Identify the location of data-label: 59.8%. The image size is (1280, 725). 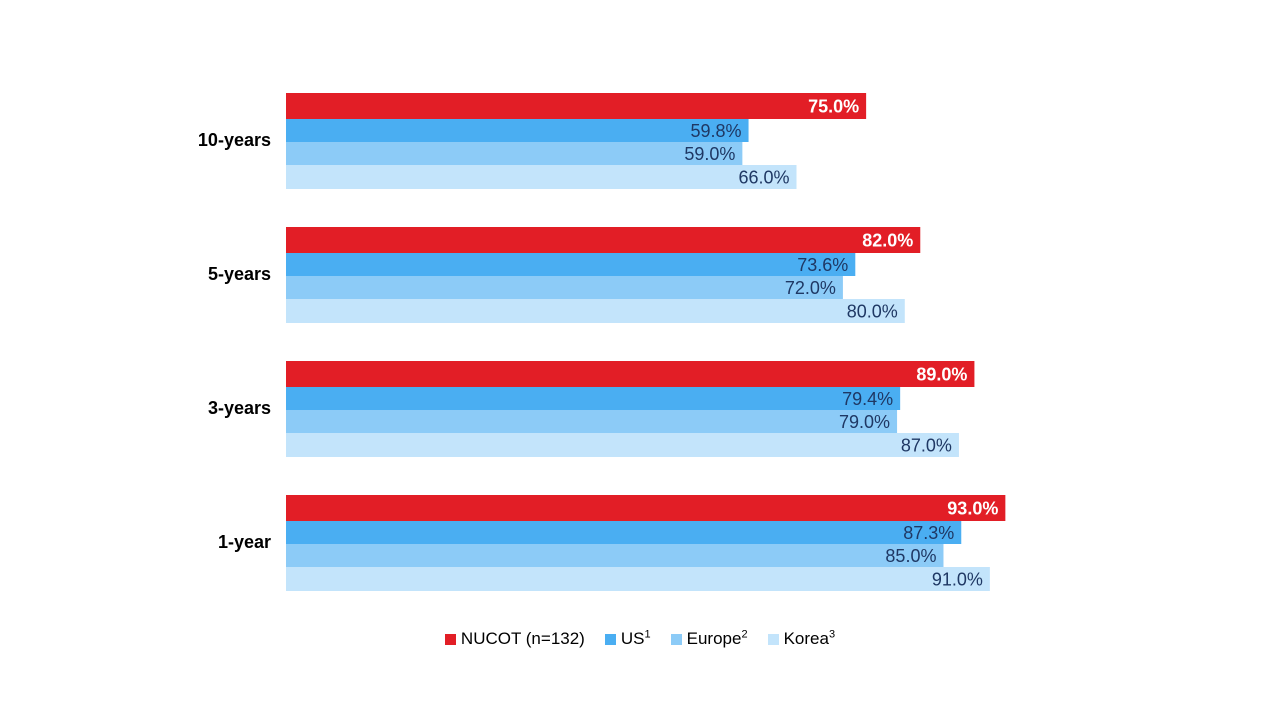
(716, 131).